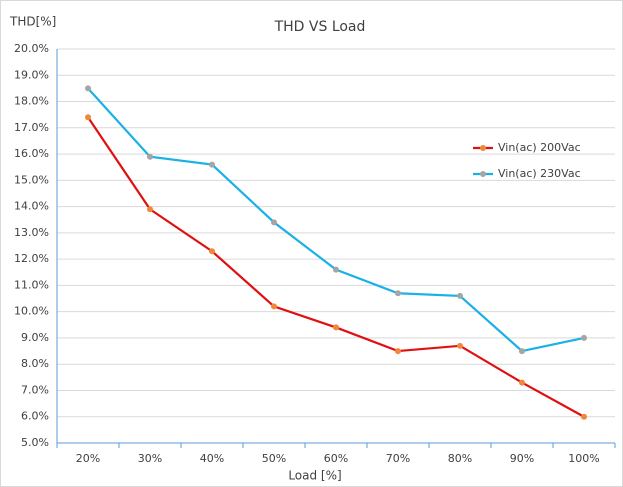  What do you see at coordinates (35, 337) in the screenshot?
I see `y-tick-label: 9.0%` at bounding box center [35, 337].